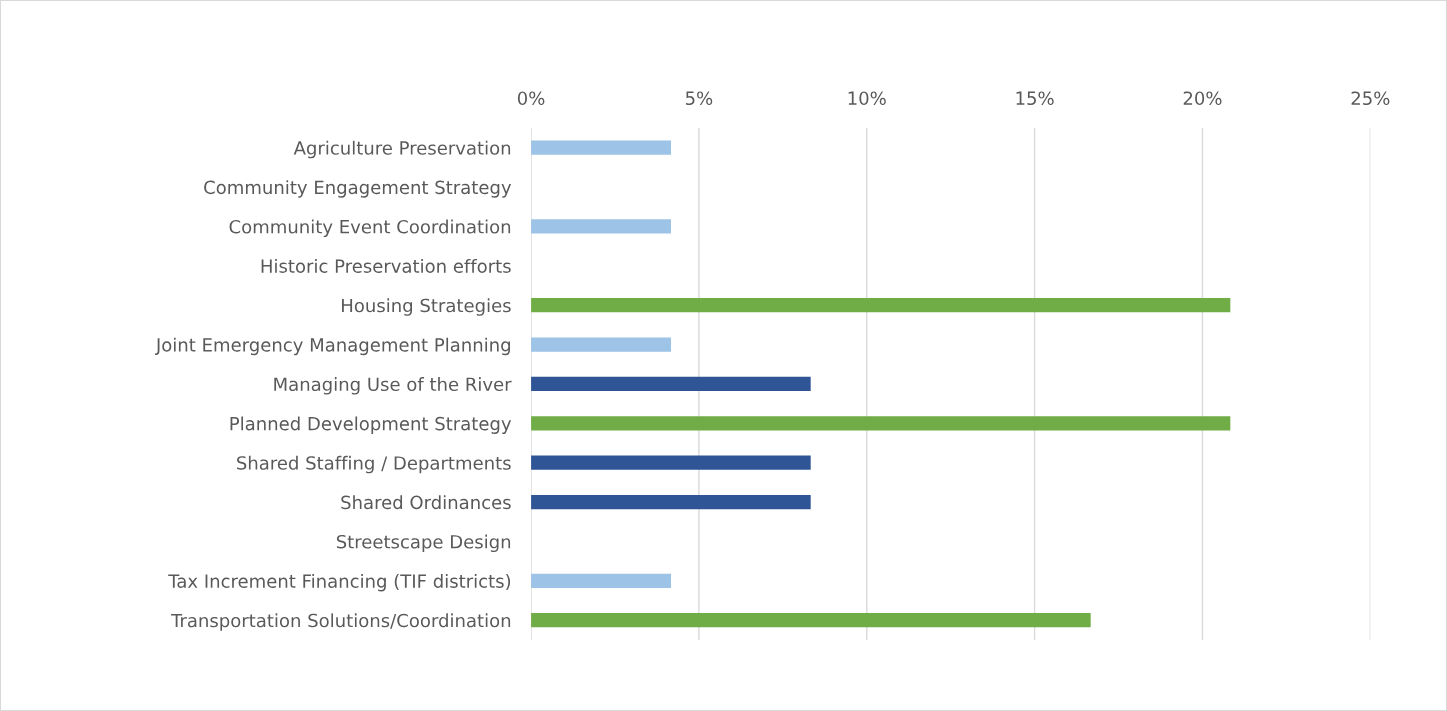 The width and height of the screenshot is (1447, 711). What do you see at coordinates (867, 98) in the screenshot?
I see `x-tick-label: 10%` at bounding box center [867, 98].